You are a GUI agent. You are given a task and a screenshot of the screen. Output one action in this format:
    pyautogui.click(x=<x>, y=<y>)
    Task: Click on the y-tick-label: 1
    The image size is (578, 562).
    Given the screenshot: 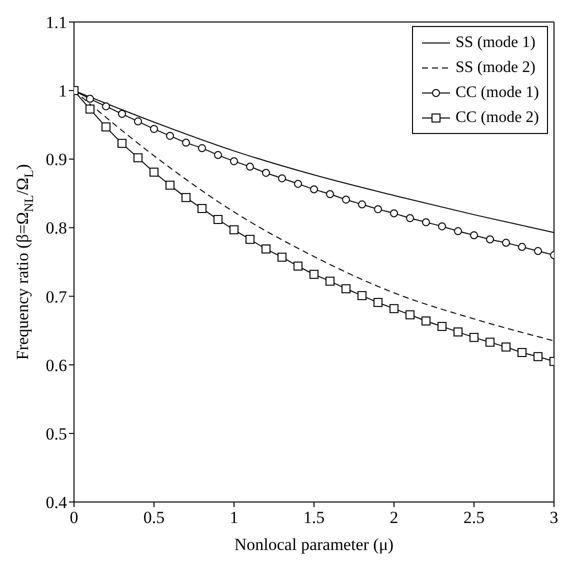 What is the action you would take?
    pyautogui.click(x=62, y=91)
    